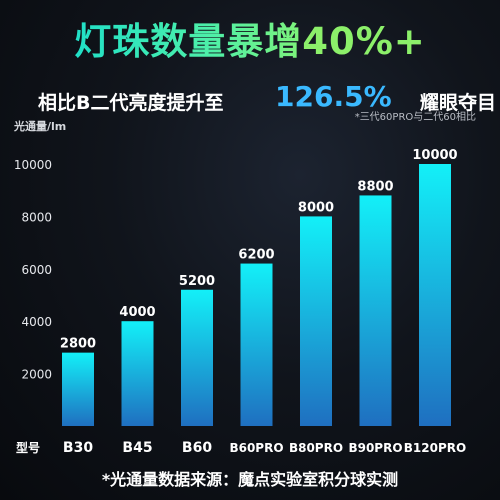 This screenshot has width=500, height=500. What do you see at coordinates (256, 344) in the screenshot?
I see `bar-b60pro` at bounding box center [256, 344].